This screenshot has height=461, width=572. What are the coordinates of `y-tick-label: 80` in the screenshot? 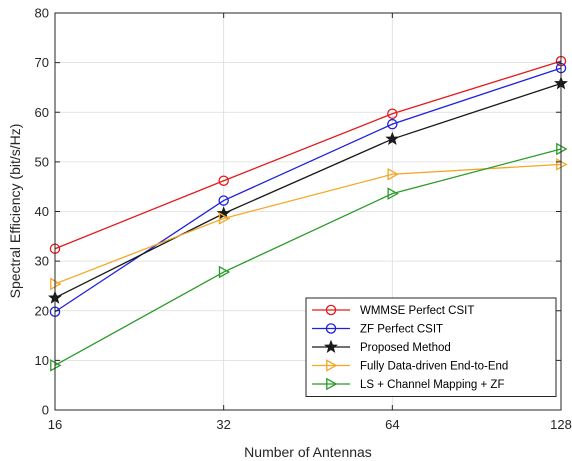 It's located at (42, 13).